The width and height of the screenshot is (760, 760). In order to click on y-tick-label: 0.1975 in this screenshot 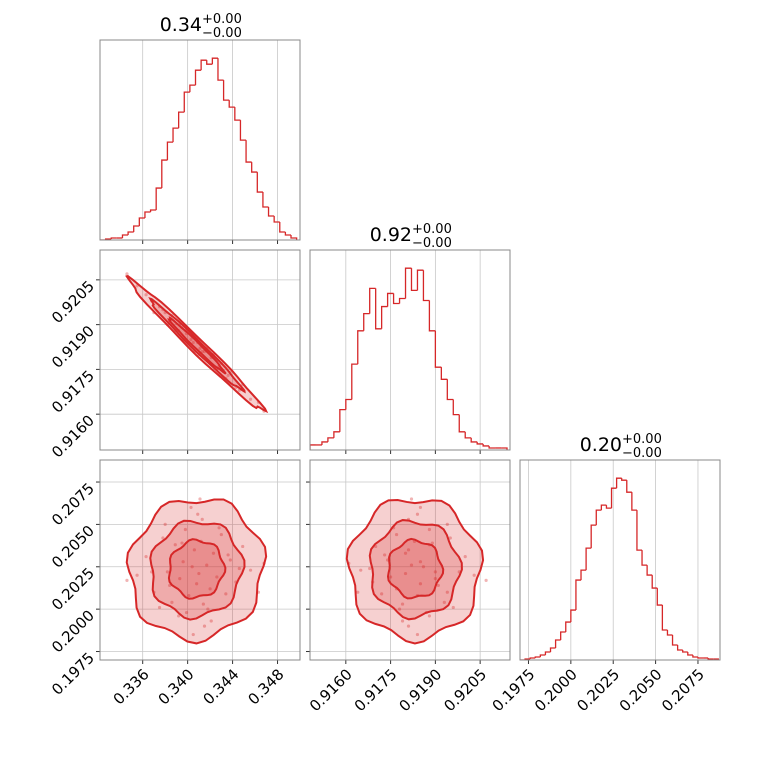, I will do `click(73, 674)`.